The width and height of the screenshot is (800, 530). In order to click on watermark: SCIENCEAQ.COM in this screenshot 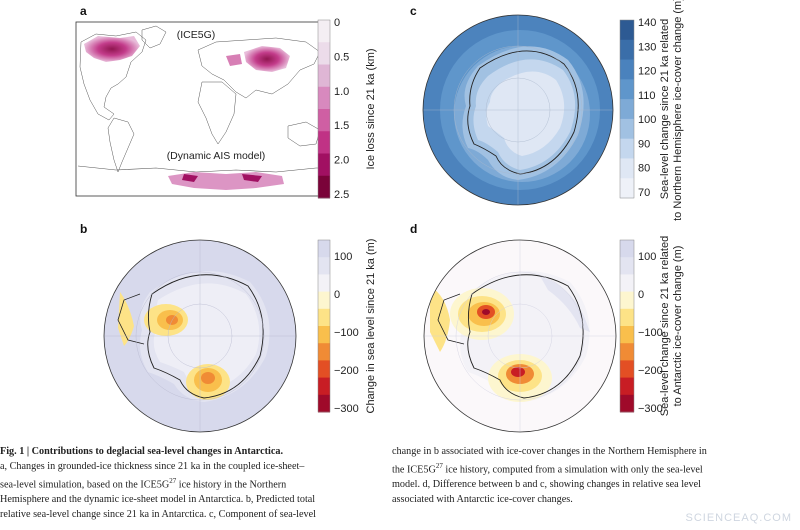, I will do `click(738, 518)`.